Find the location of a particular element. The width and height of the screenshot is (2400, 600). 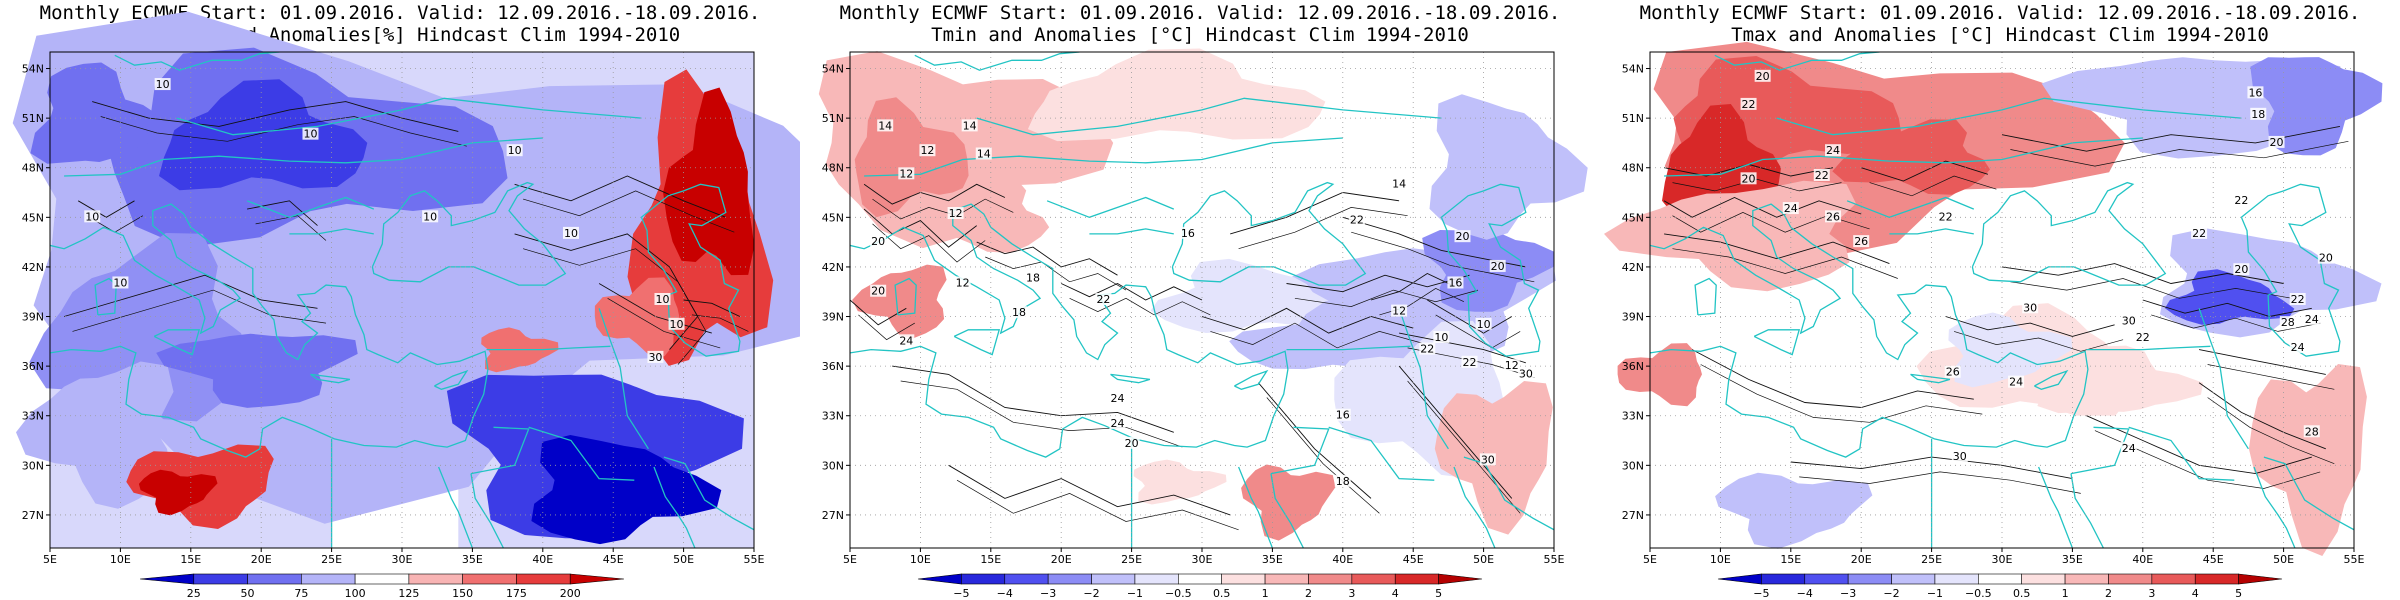

lon-tick-label: 25E is located at coordinates (1131, 559).